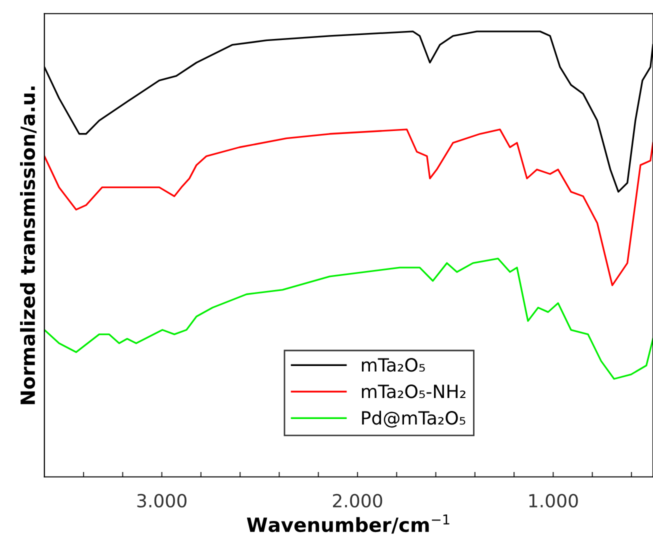 The height and width of the screenshot is (545, 653). What do you see at coordinates (348, 524) in the screenshot?
I see `x-axis-title: Wavenumber/cm$^{−1}$` at bounding box center [348, 524].